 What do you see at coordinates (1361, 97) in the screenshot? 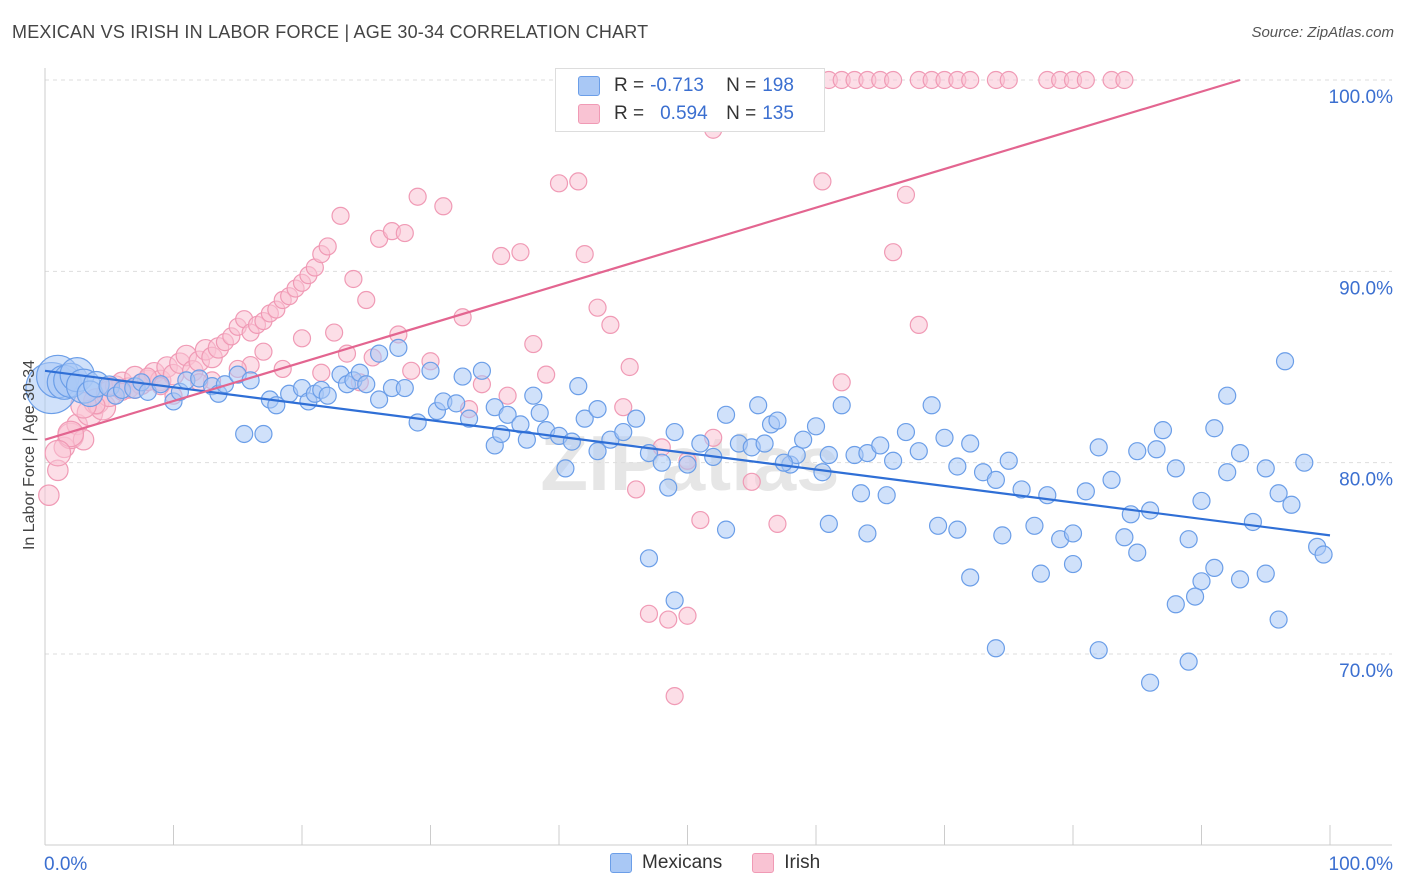
I see `y-tick-label: 100.0%` at bounding box center [1361, 97].